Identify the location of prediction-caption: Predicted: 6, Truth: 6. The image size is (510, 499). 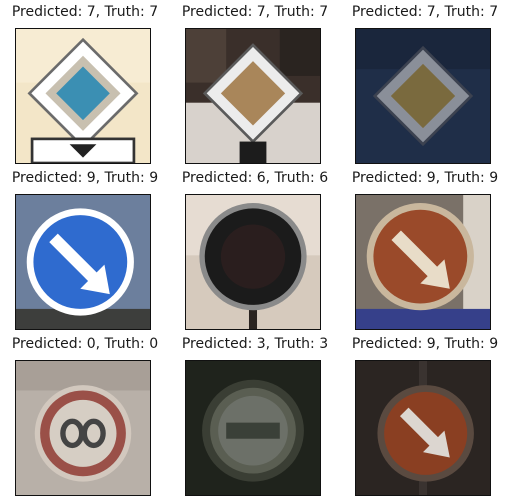
(255, 178).